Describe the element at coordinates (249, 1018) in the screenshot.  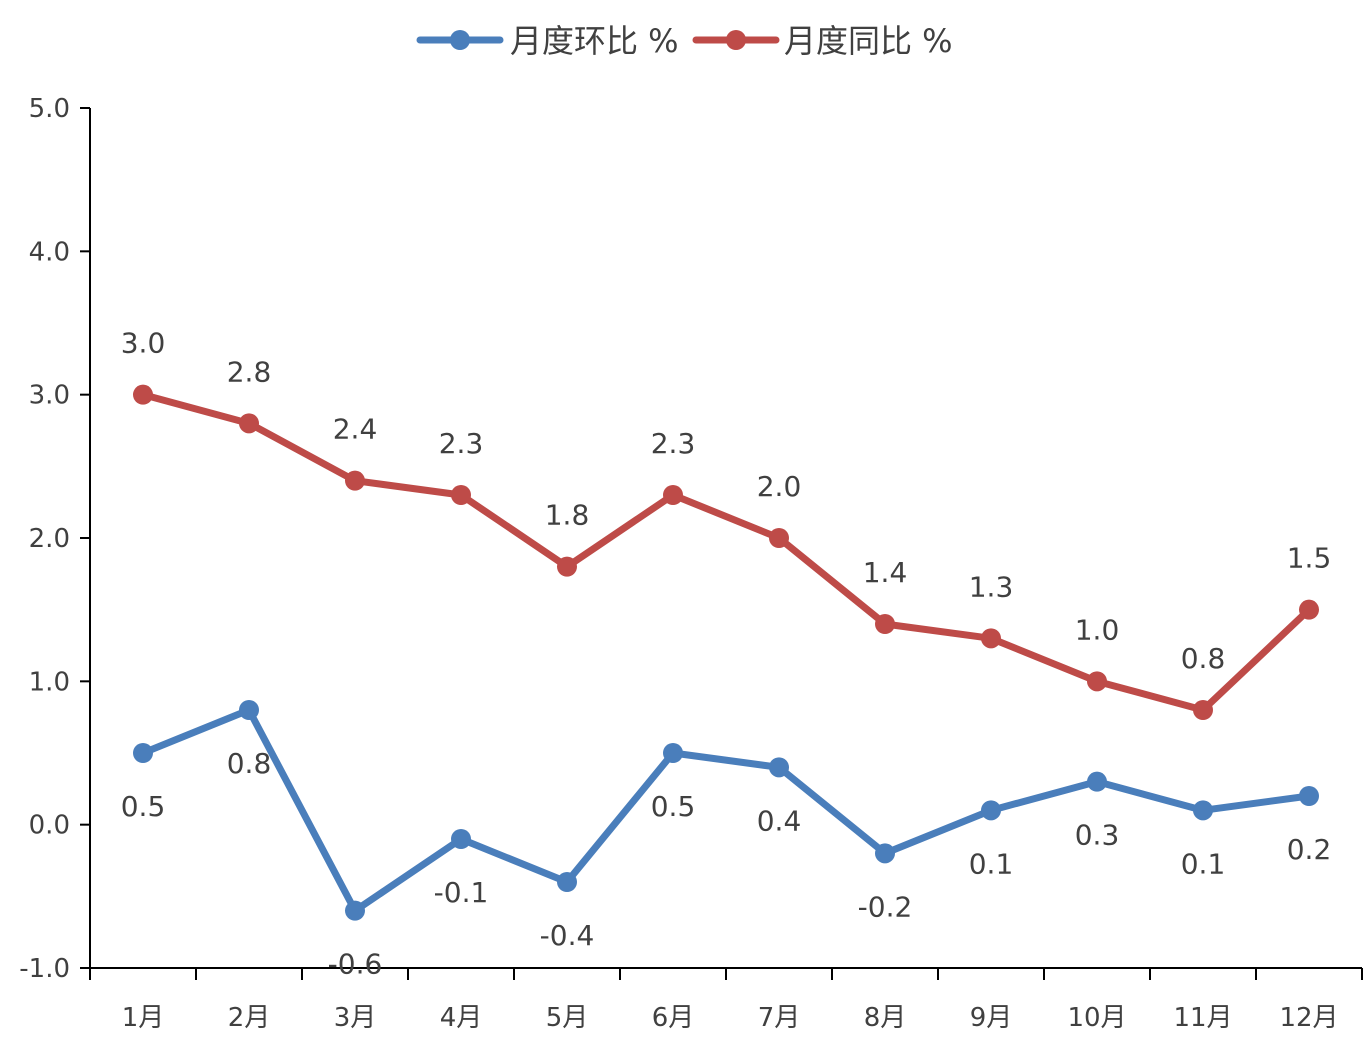
I see `x-tick-label: 2月` at that location.